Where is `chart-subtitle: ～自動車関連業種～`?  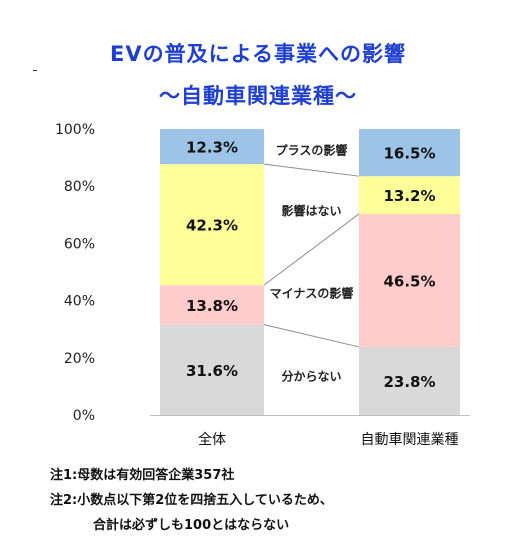 chart-subtitle: ～自動車関連業種～ is located at coordinates (258, 96).